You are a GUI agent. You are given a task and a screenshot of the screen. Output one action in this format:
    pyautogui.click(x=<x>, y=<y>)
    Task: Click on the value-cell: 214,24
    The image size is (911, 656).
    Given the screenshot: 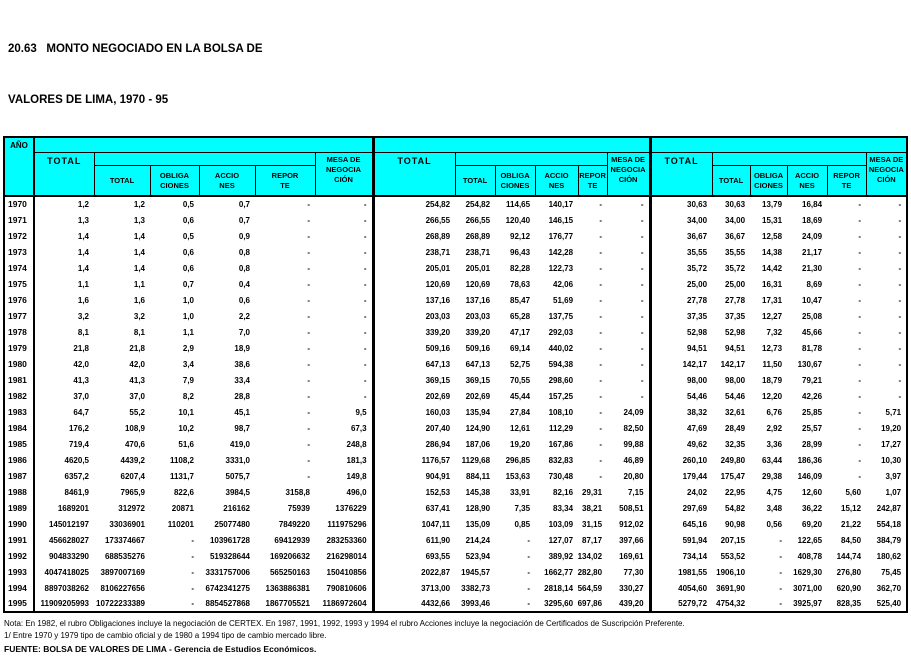 What is the action you would take?
    pyautogui.click(x=478, y=540)
    